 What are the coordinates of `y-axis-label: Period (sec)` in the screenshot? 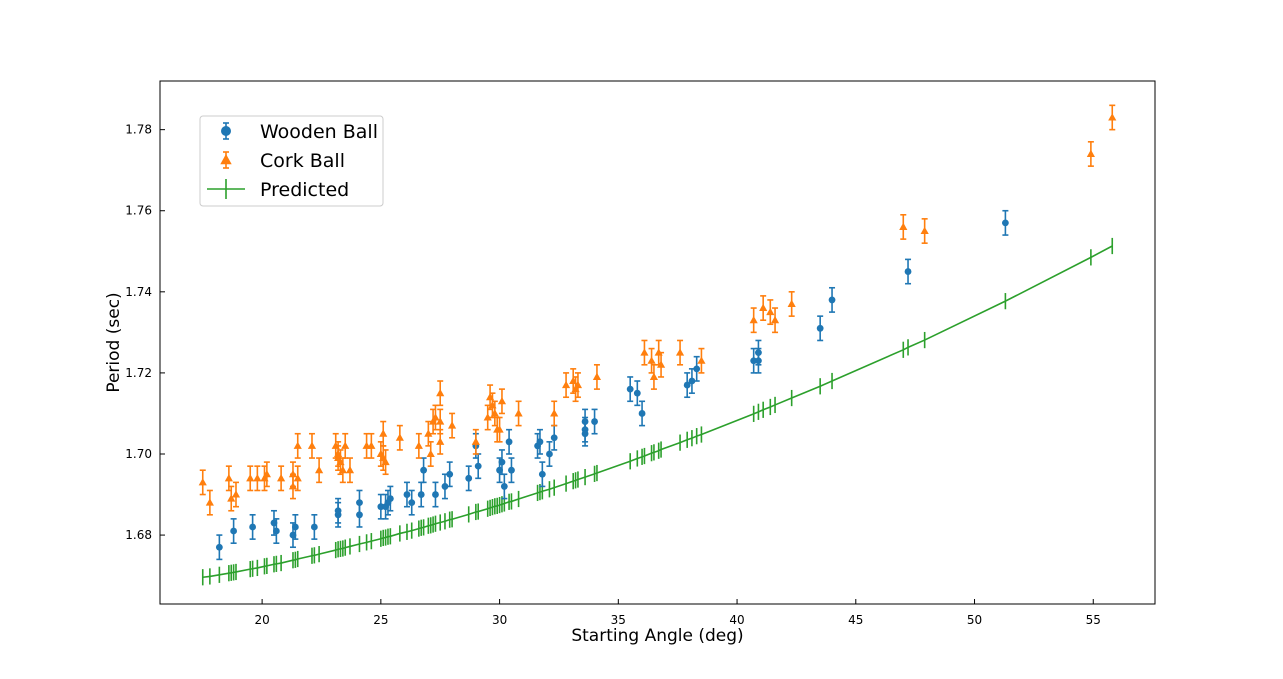 It's located at (114, 342).